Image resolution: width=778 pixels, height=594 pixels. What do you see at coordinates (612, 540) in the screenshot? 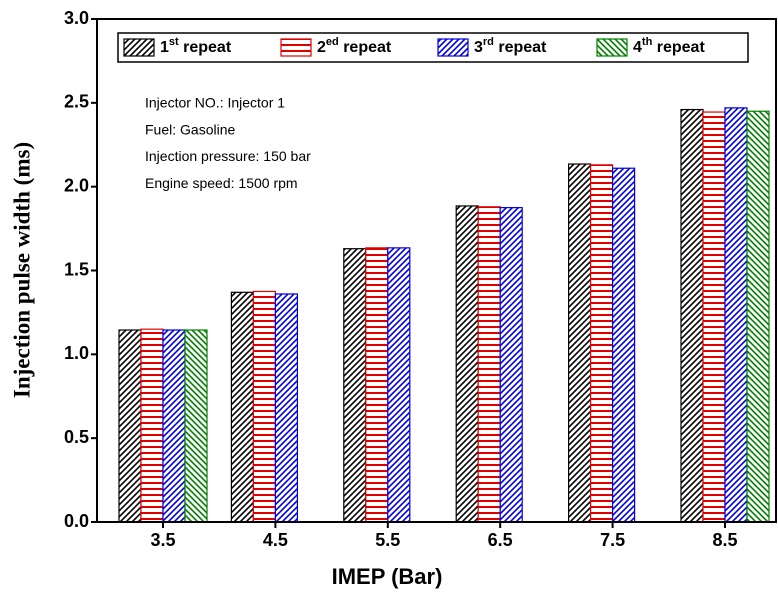
I see `x-tick-label: 7.5` at bounding box center [612, 540].